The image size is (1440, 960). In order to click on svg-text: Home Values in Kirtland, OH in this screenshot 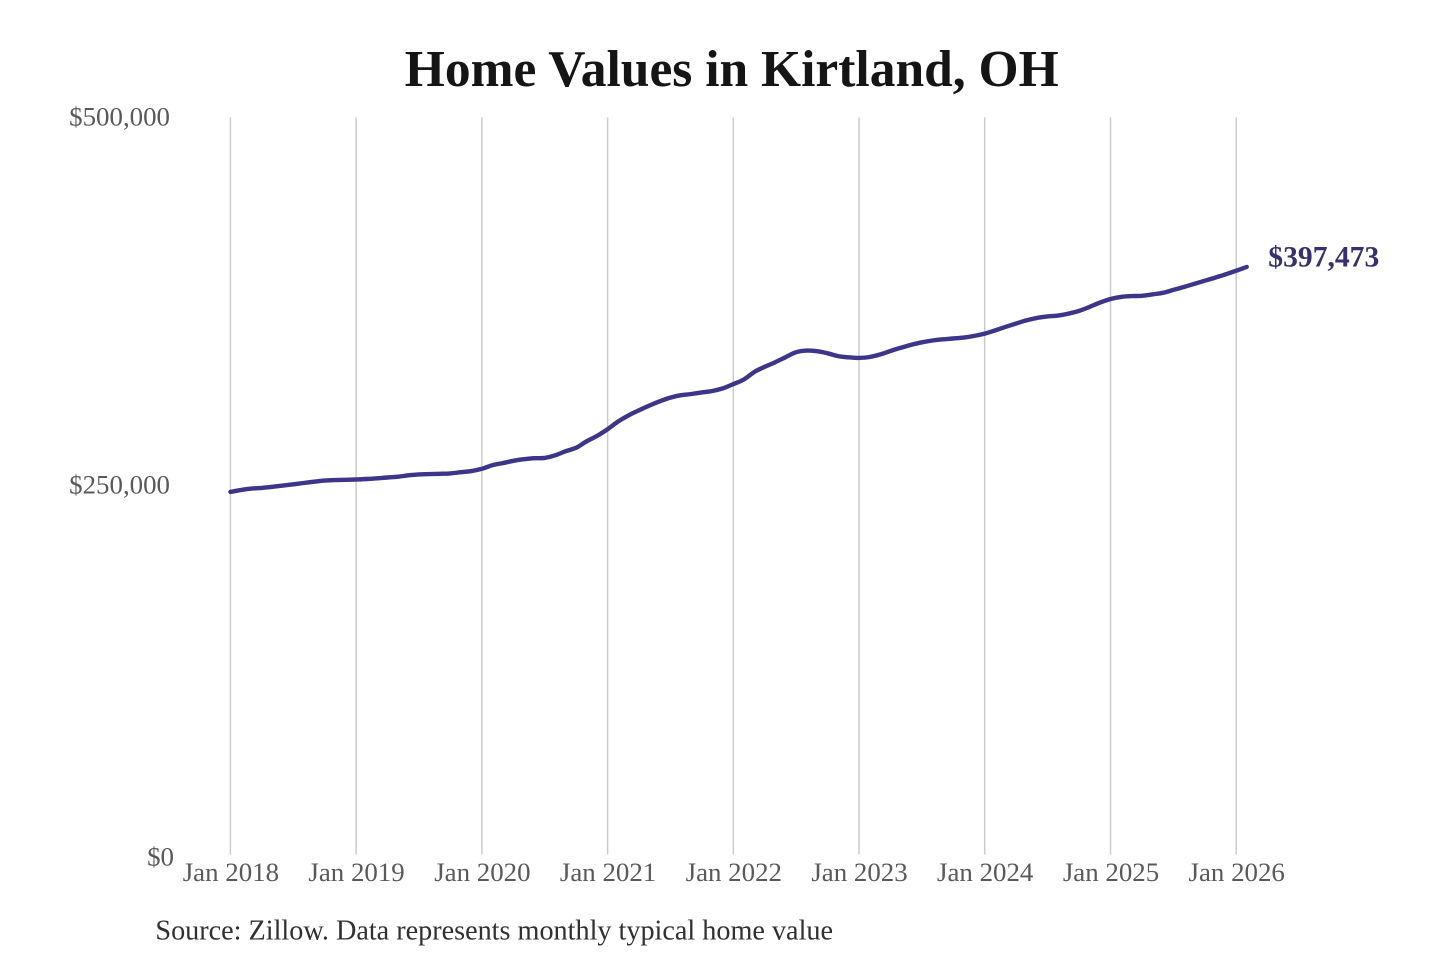, I will do `click(732, 69)`.